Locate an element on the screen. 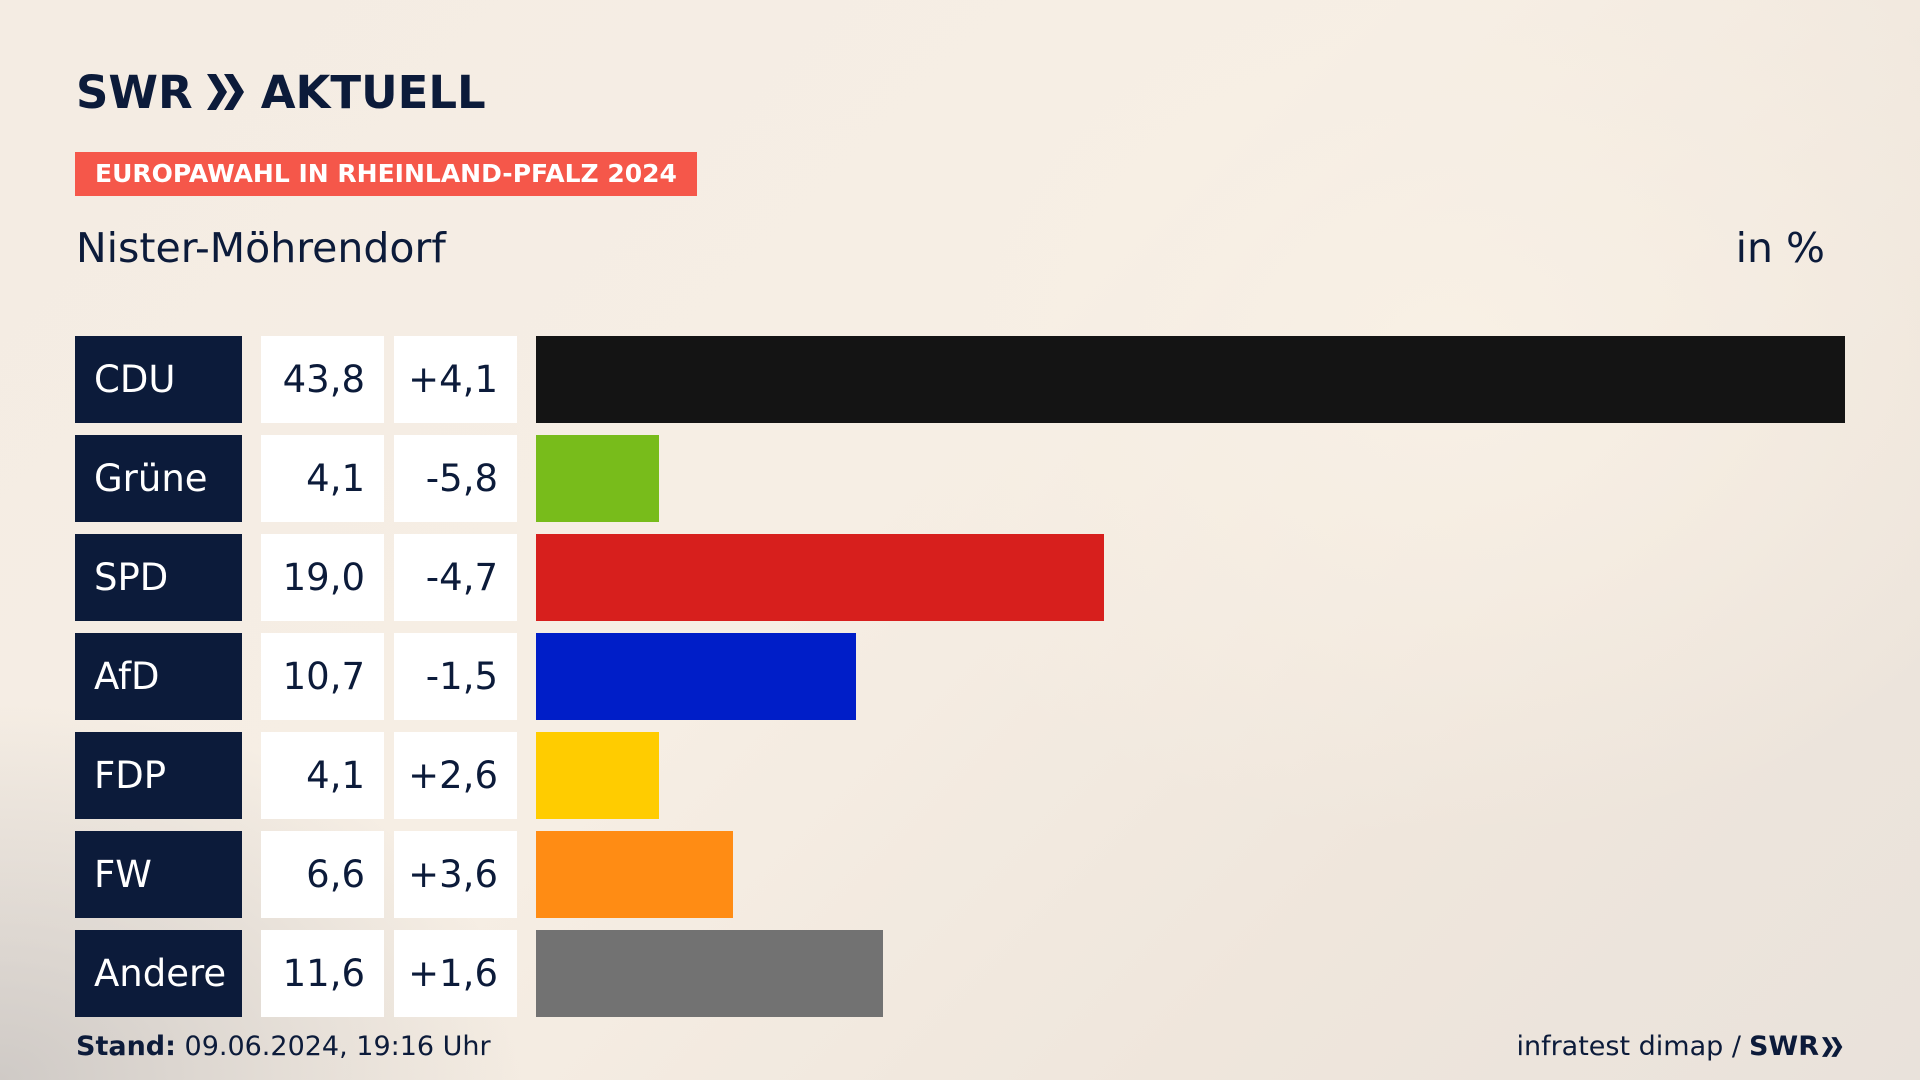  chart-row-fdp: FDP 4,1 +2,6 is located at coordinates (960, 775).